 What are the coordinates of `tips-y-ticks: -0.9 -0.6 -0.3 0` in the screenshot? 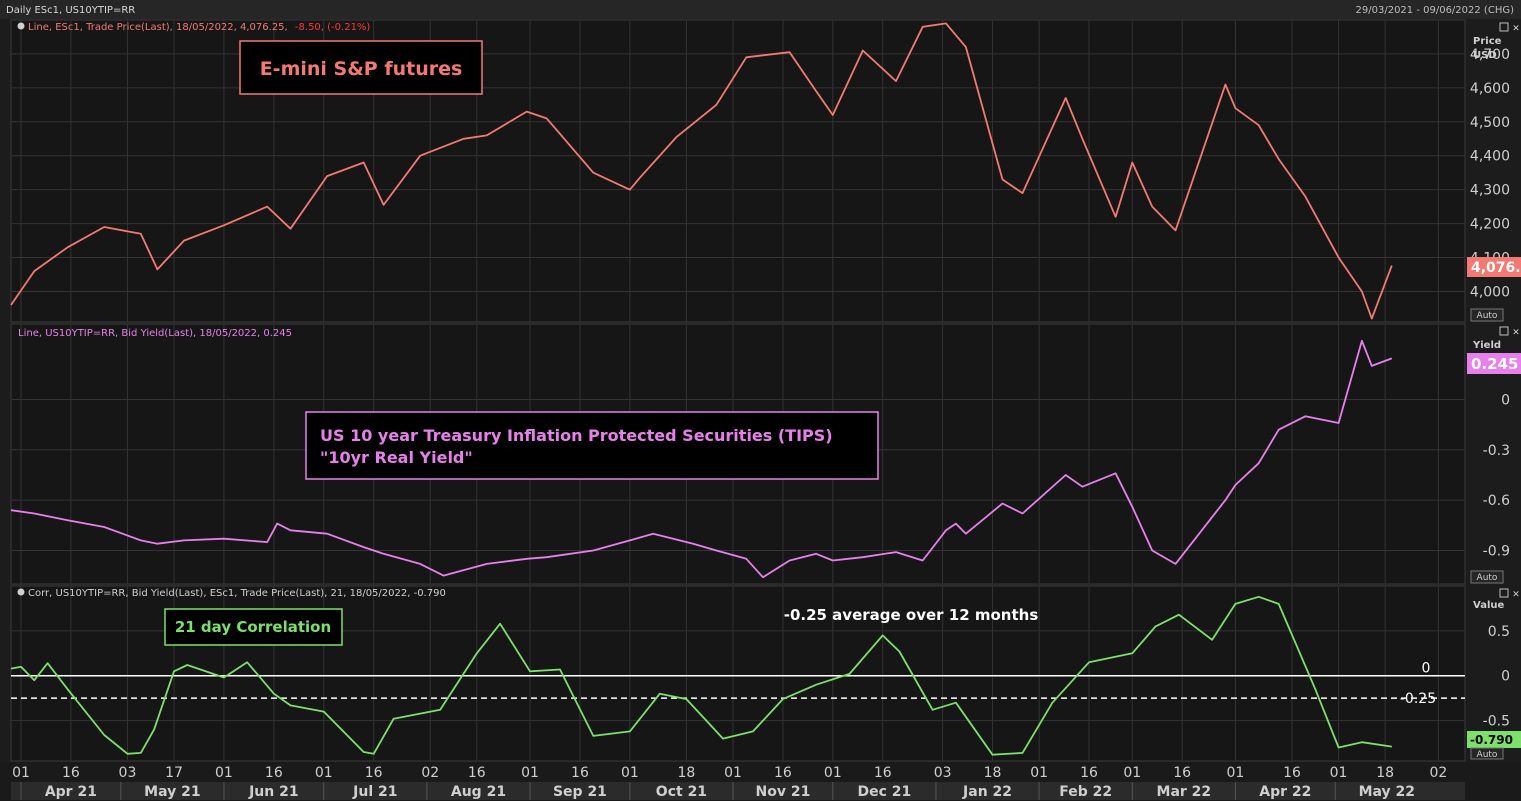 It's located at (1496, 475).